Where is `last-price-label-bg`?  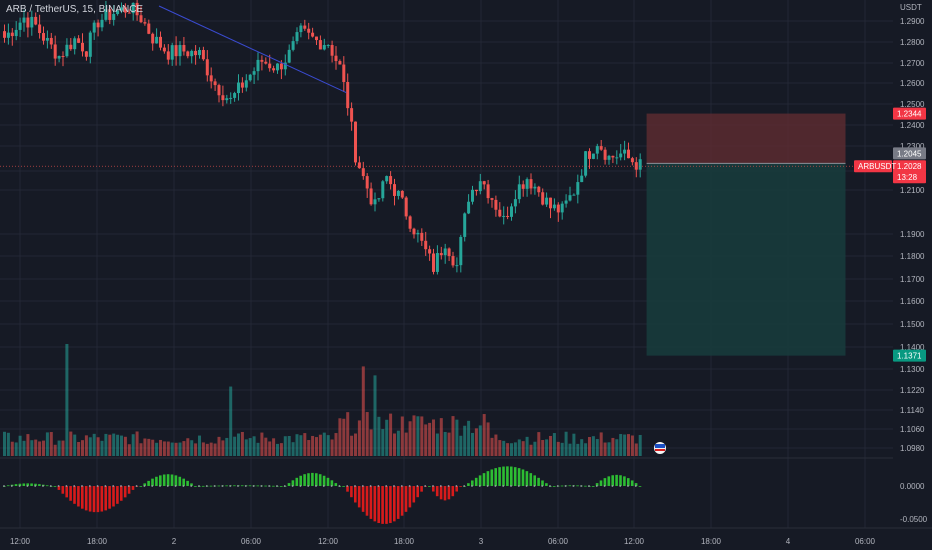 last-price-label-bg is located at coordinates (909, 166).